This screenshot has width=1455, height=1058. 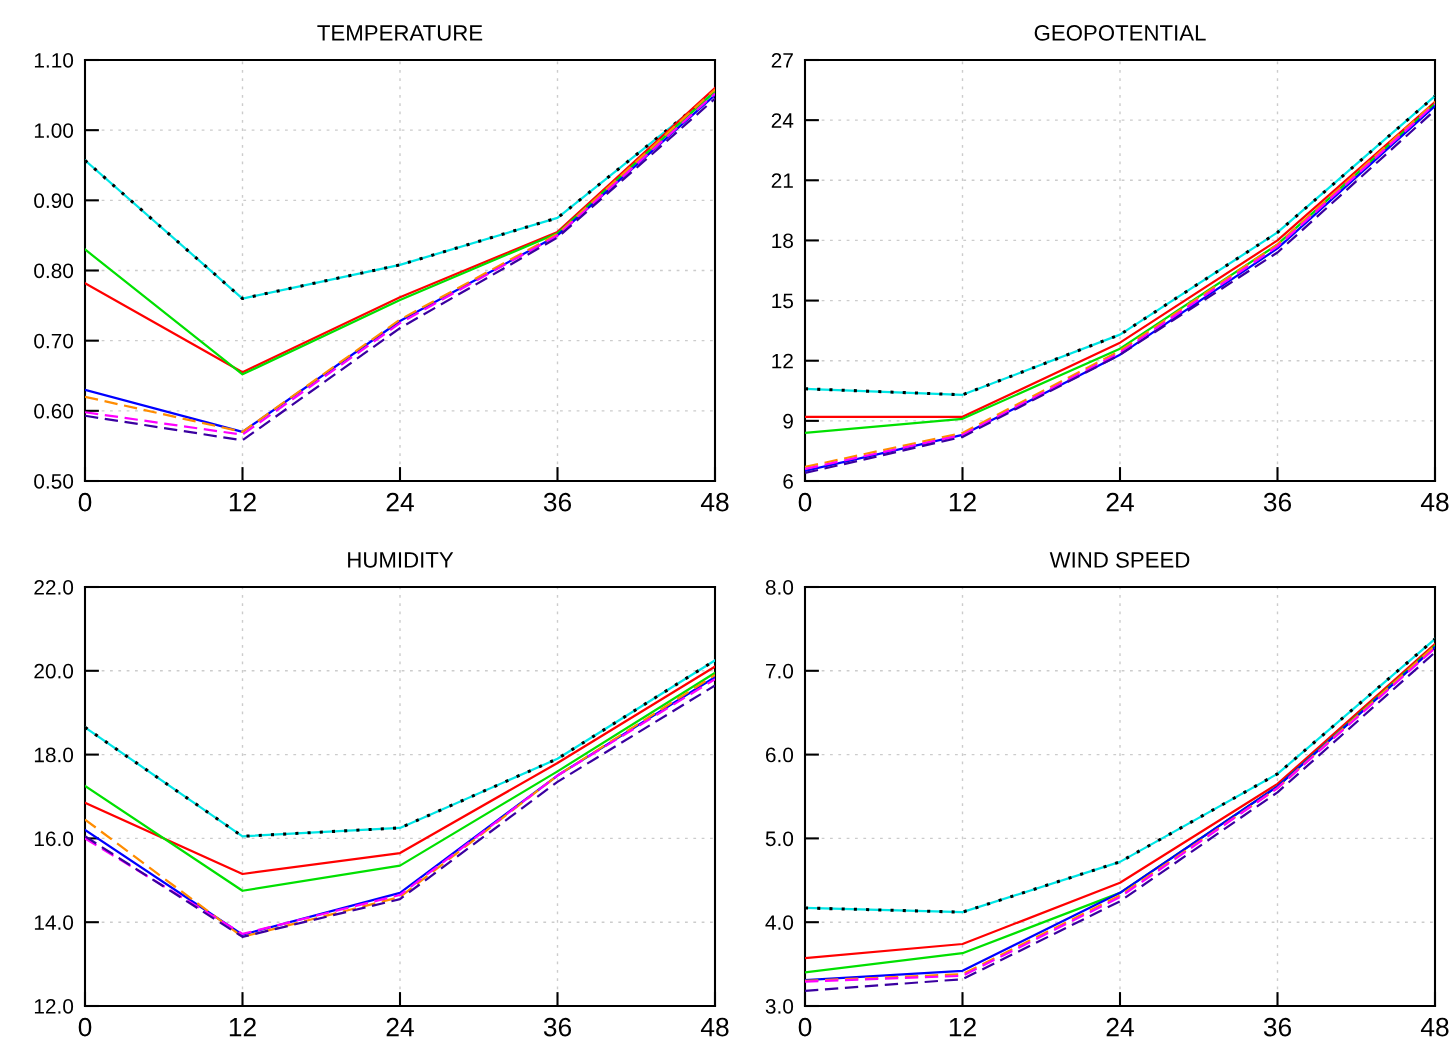 I want to click on chart-title: TEMPERATURE, so click(x=400, y=33).